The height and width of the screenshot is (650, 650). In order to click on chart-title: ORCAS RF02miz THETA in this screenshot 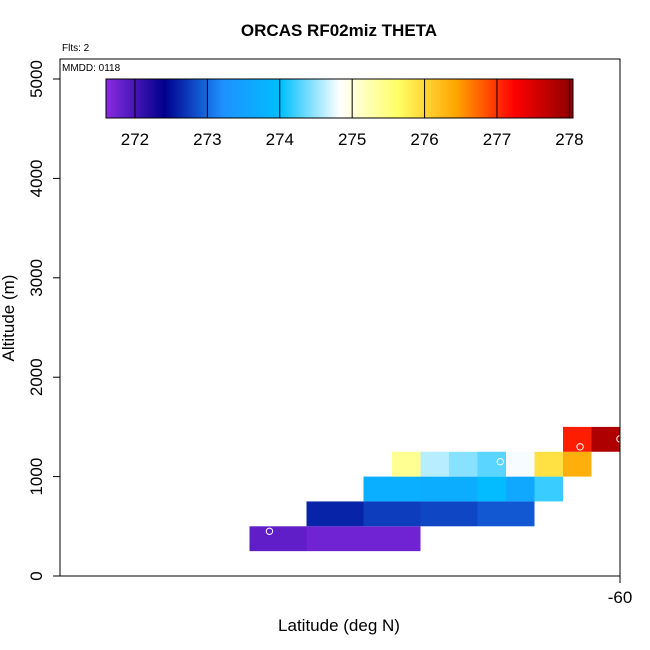, I will do `click(339, 30)`.